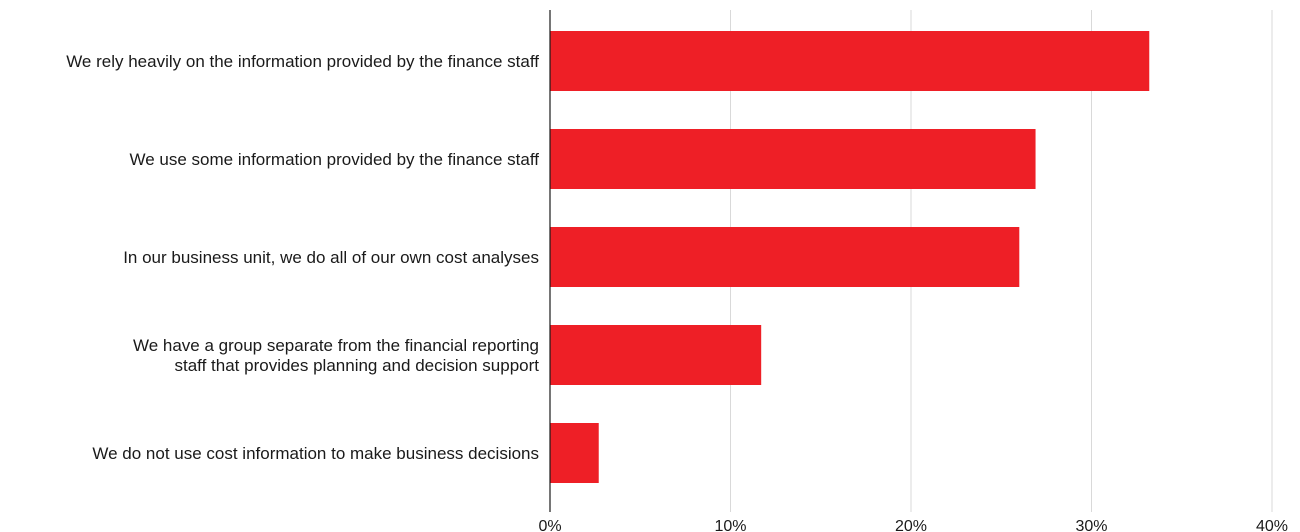  What do you see at coordinates (730, 525) in the screenshot?
I see `x-tick-label: 10%` at bounding box center [730, 525].